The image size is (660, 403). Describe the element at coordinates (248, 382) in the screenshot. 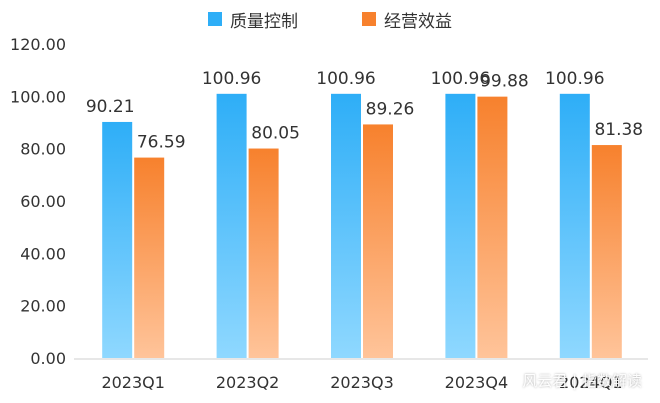

I see `x-tick-label: 2023Q2` at that location.